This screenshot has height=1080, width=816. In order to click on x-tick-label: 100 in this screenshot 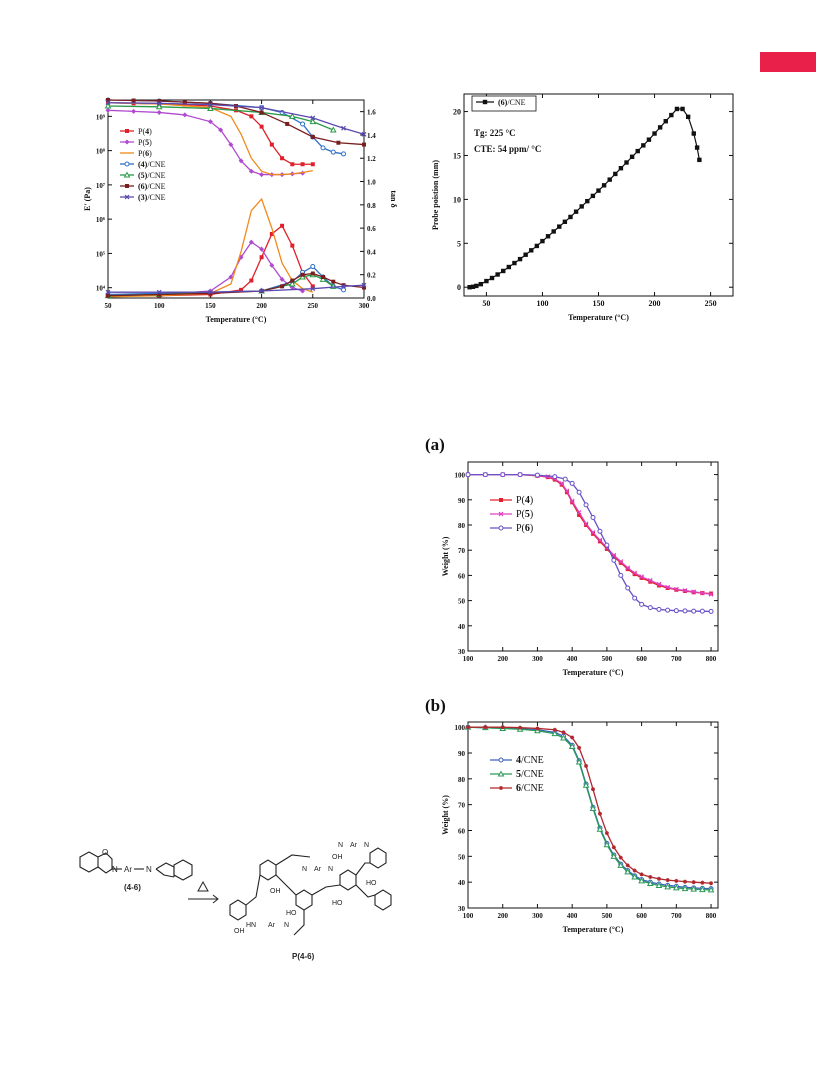, I will do `click(542, 303)`.